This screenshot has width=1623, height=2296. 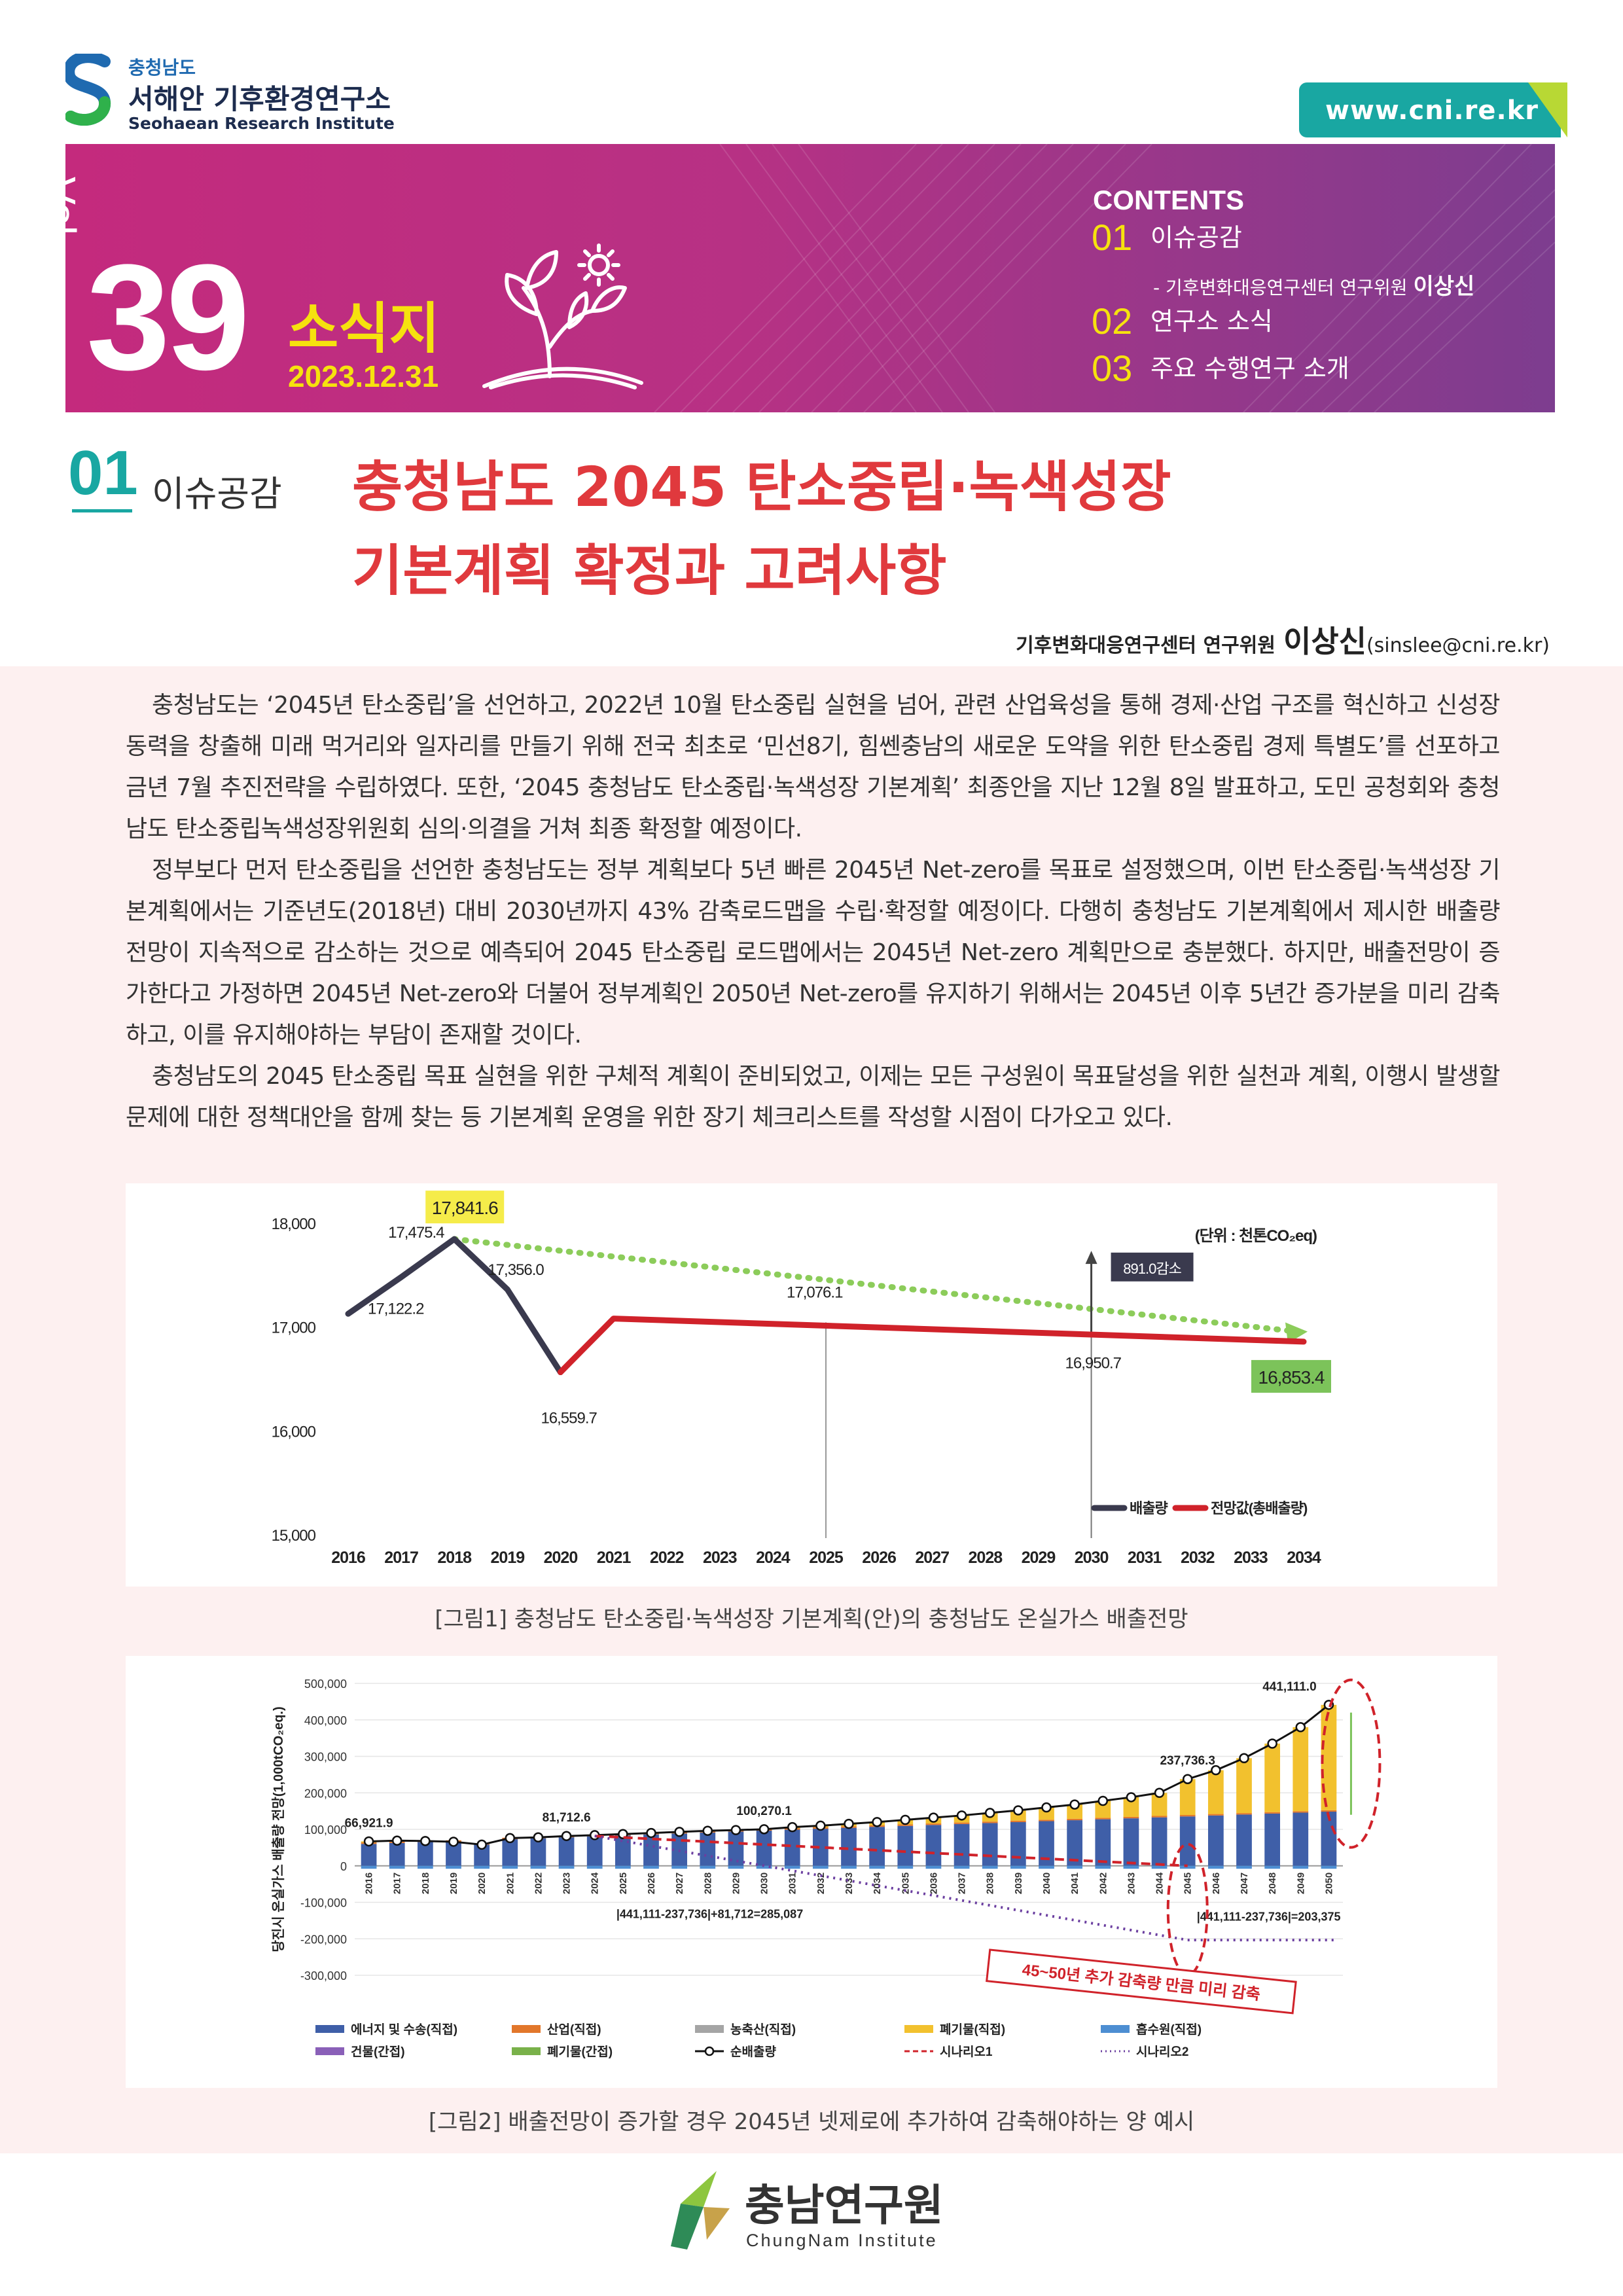 I want to click on byline-email: (sinslee@cni.re.kr), so click(x=1458, y=645).